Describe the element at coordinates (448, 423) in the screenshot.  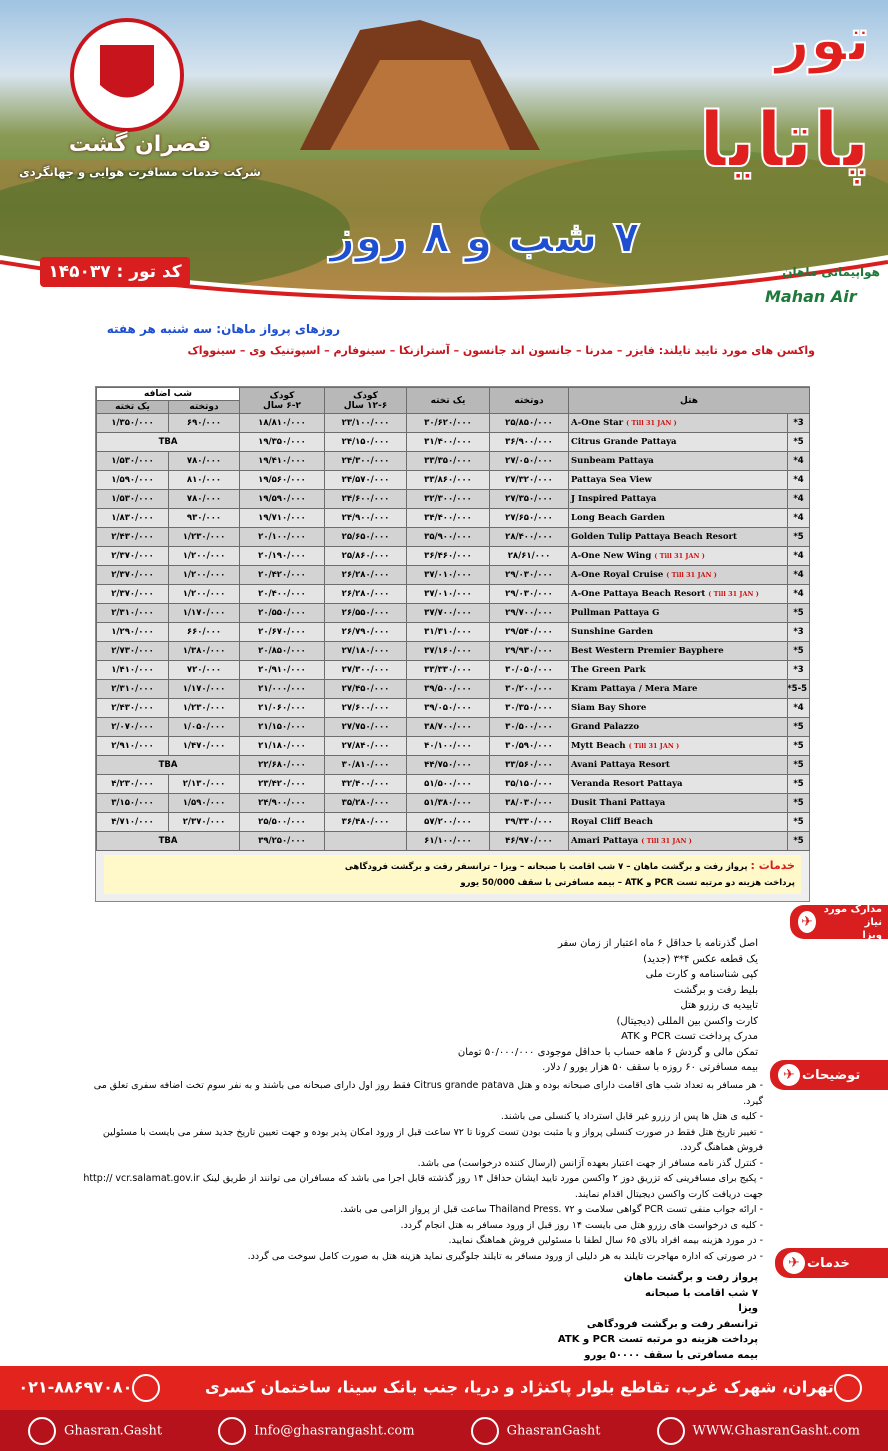
I see `price-single: ۳۰/۶۲۰/۰۰۰` at that location.